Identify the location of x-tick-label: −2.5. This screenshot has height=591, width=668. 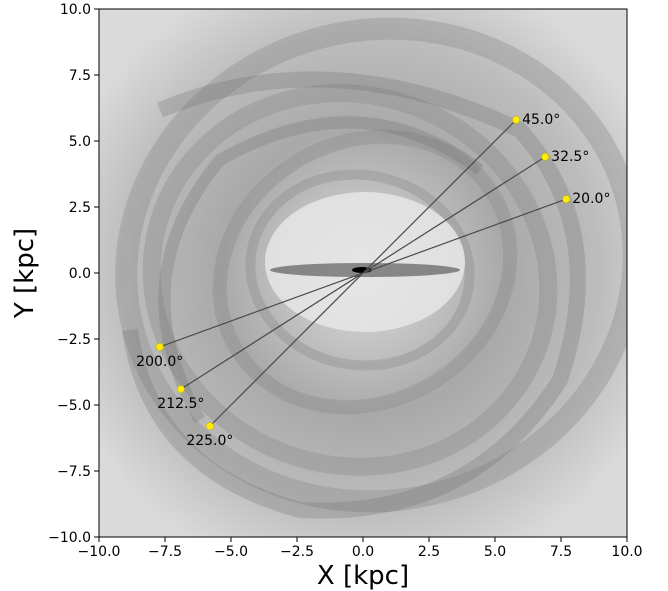
(297, 552).